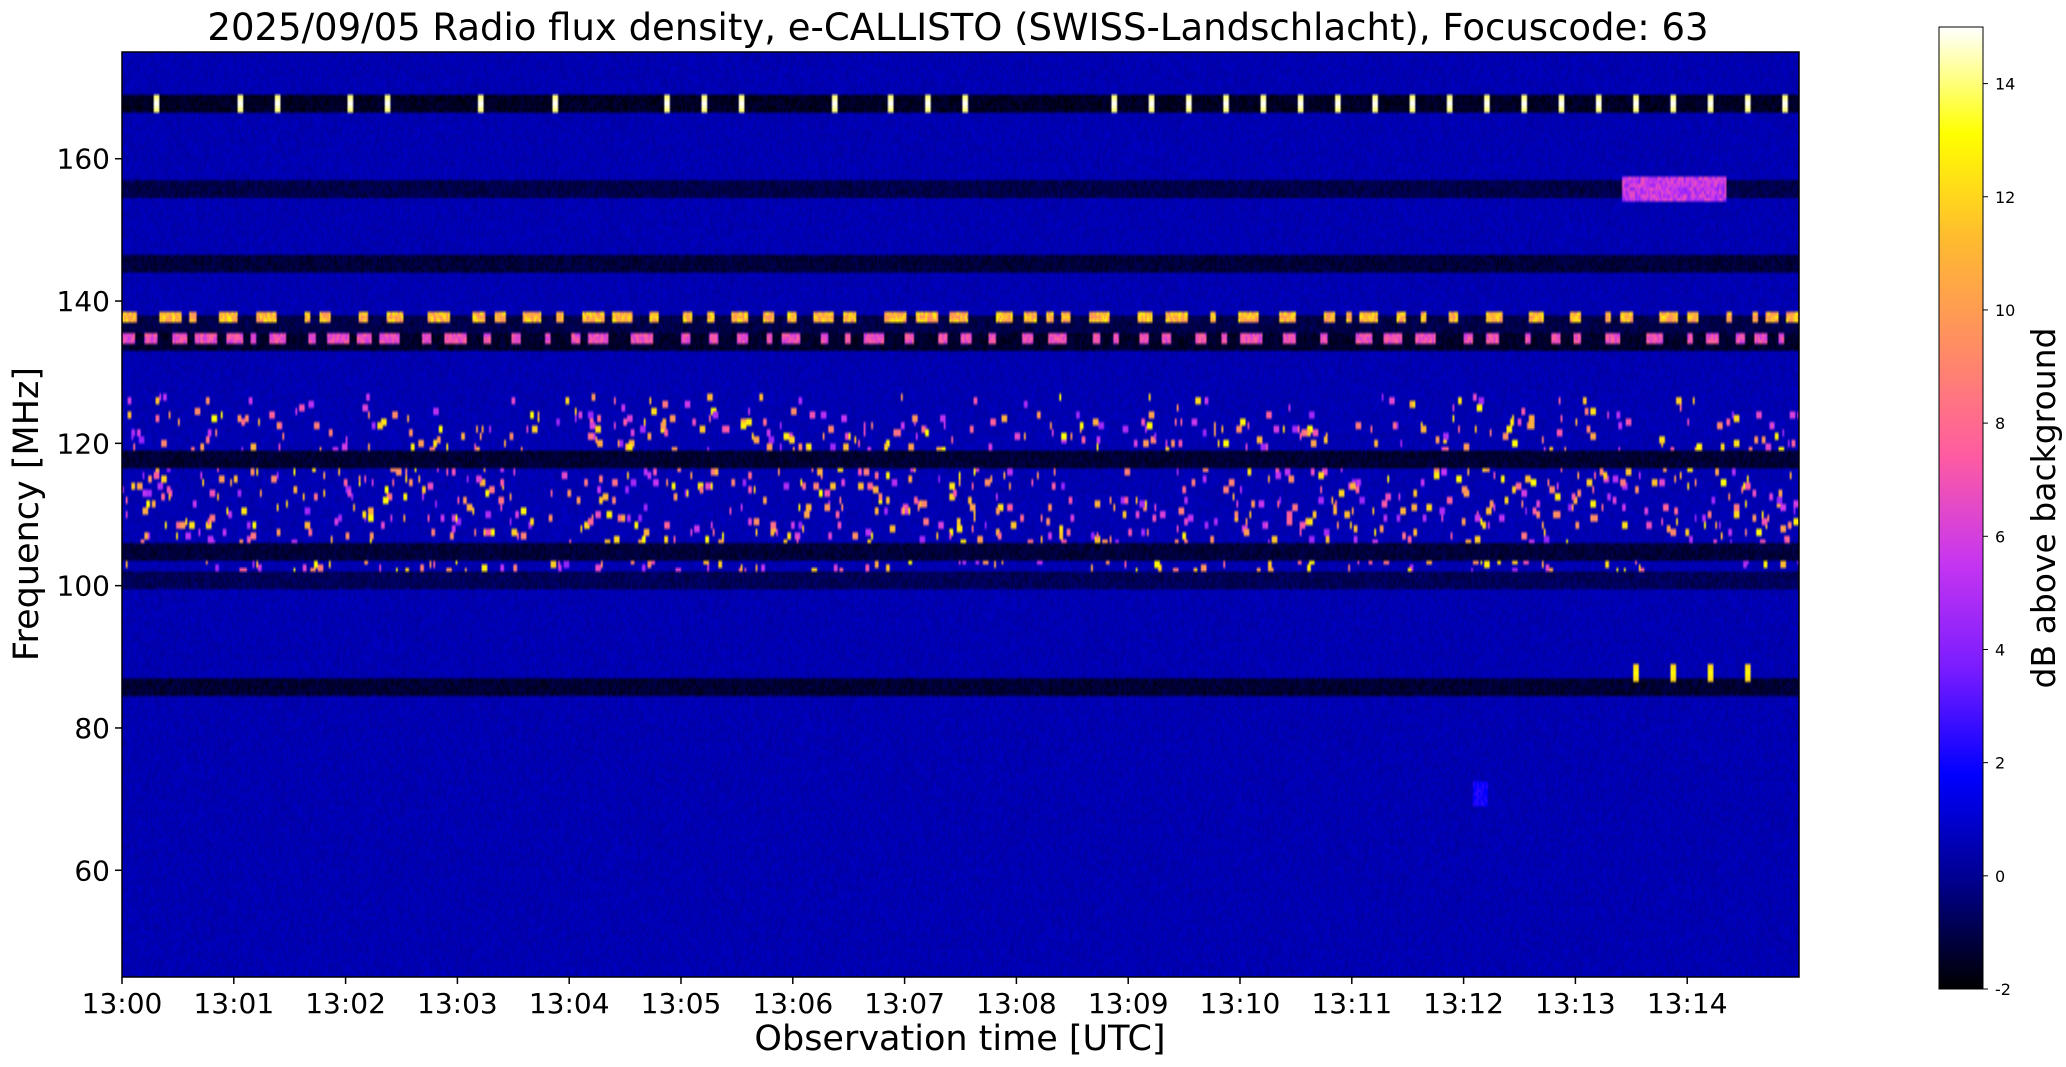  What do you see at coordinates (2000, 763) in the screenshot?
I see `colorbar-tick-label: 2` at bounding box center [2000, 763].